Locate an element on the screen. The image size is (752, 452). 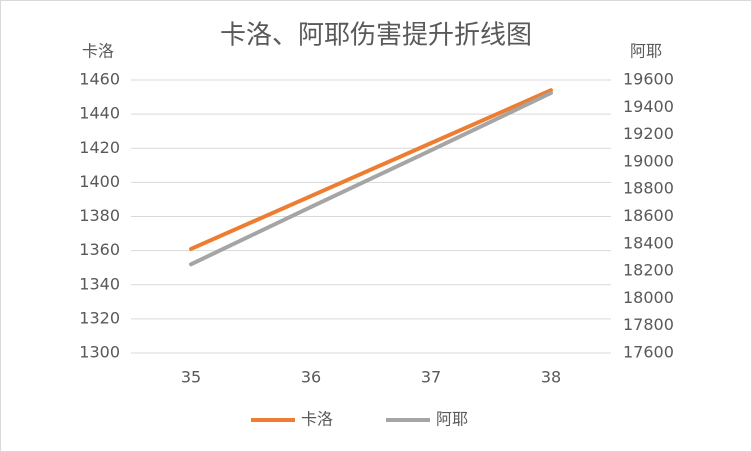
x-tick-label: 36 is located at coordinates (311, 377).